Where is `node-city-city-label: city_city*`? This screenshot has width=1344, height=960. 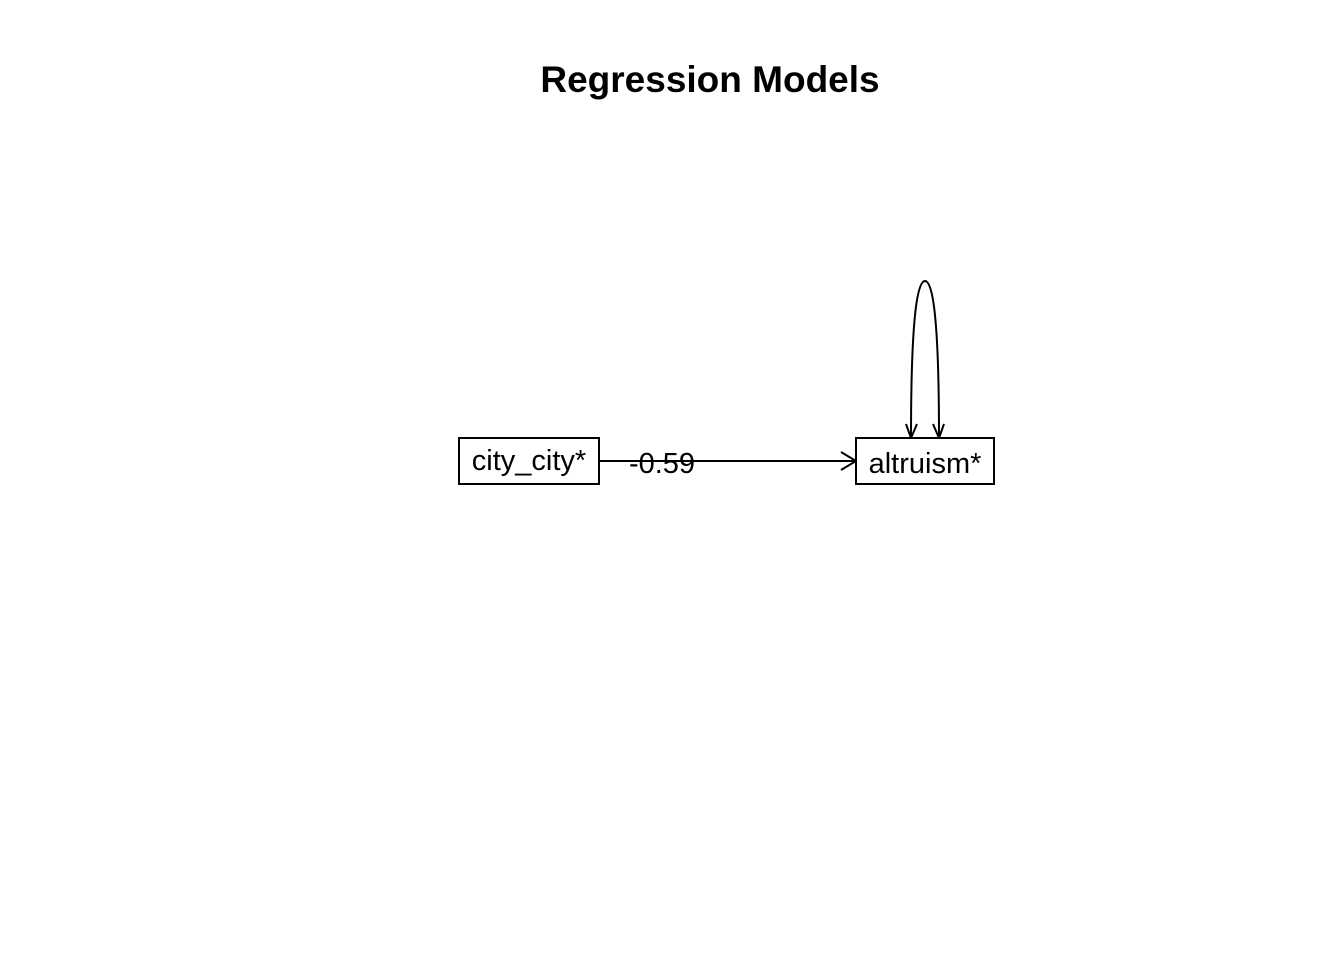 node-city-city-label: city_city* is located at coordinates (529, 461).